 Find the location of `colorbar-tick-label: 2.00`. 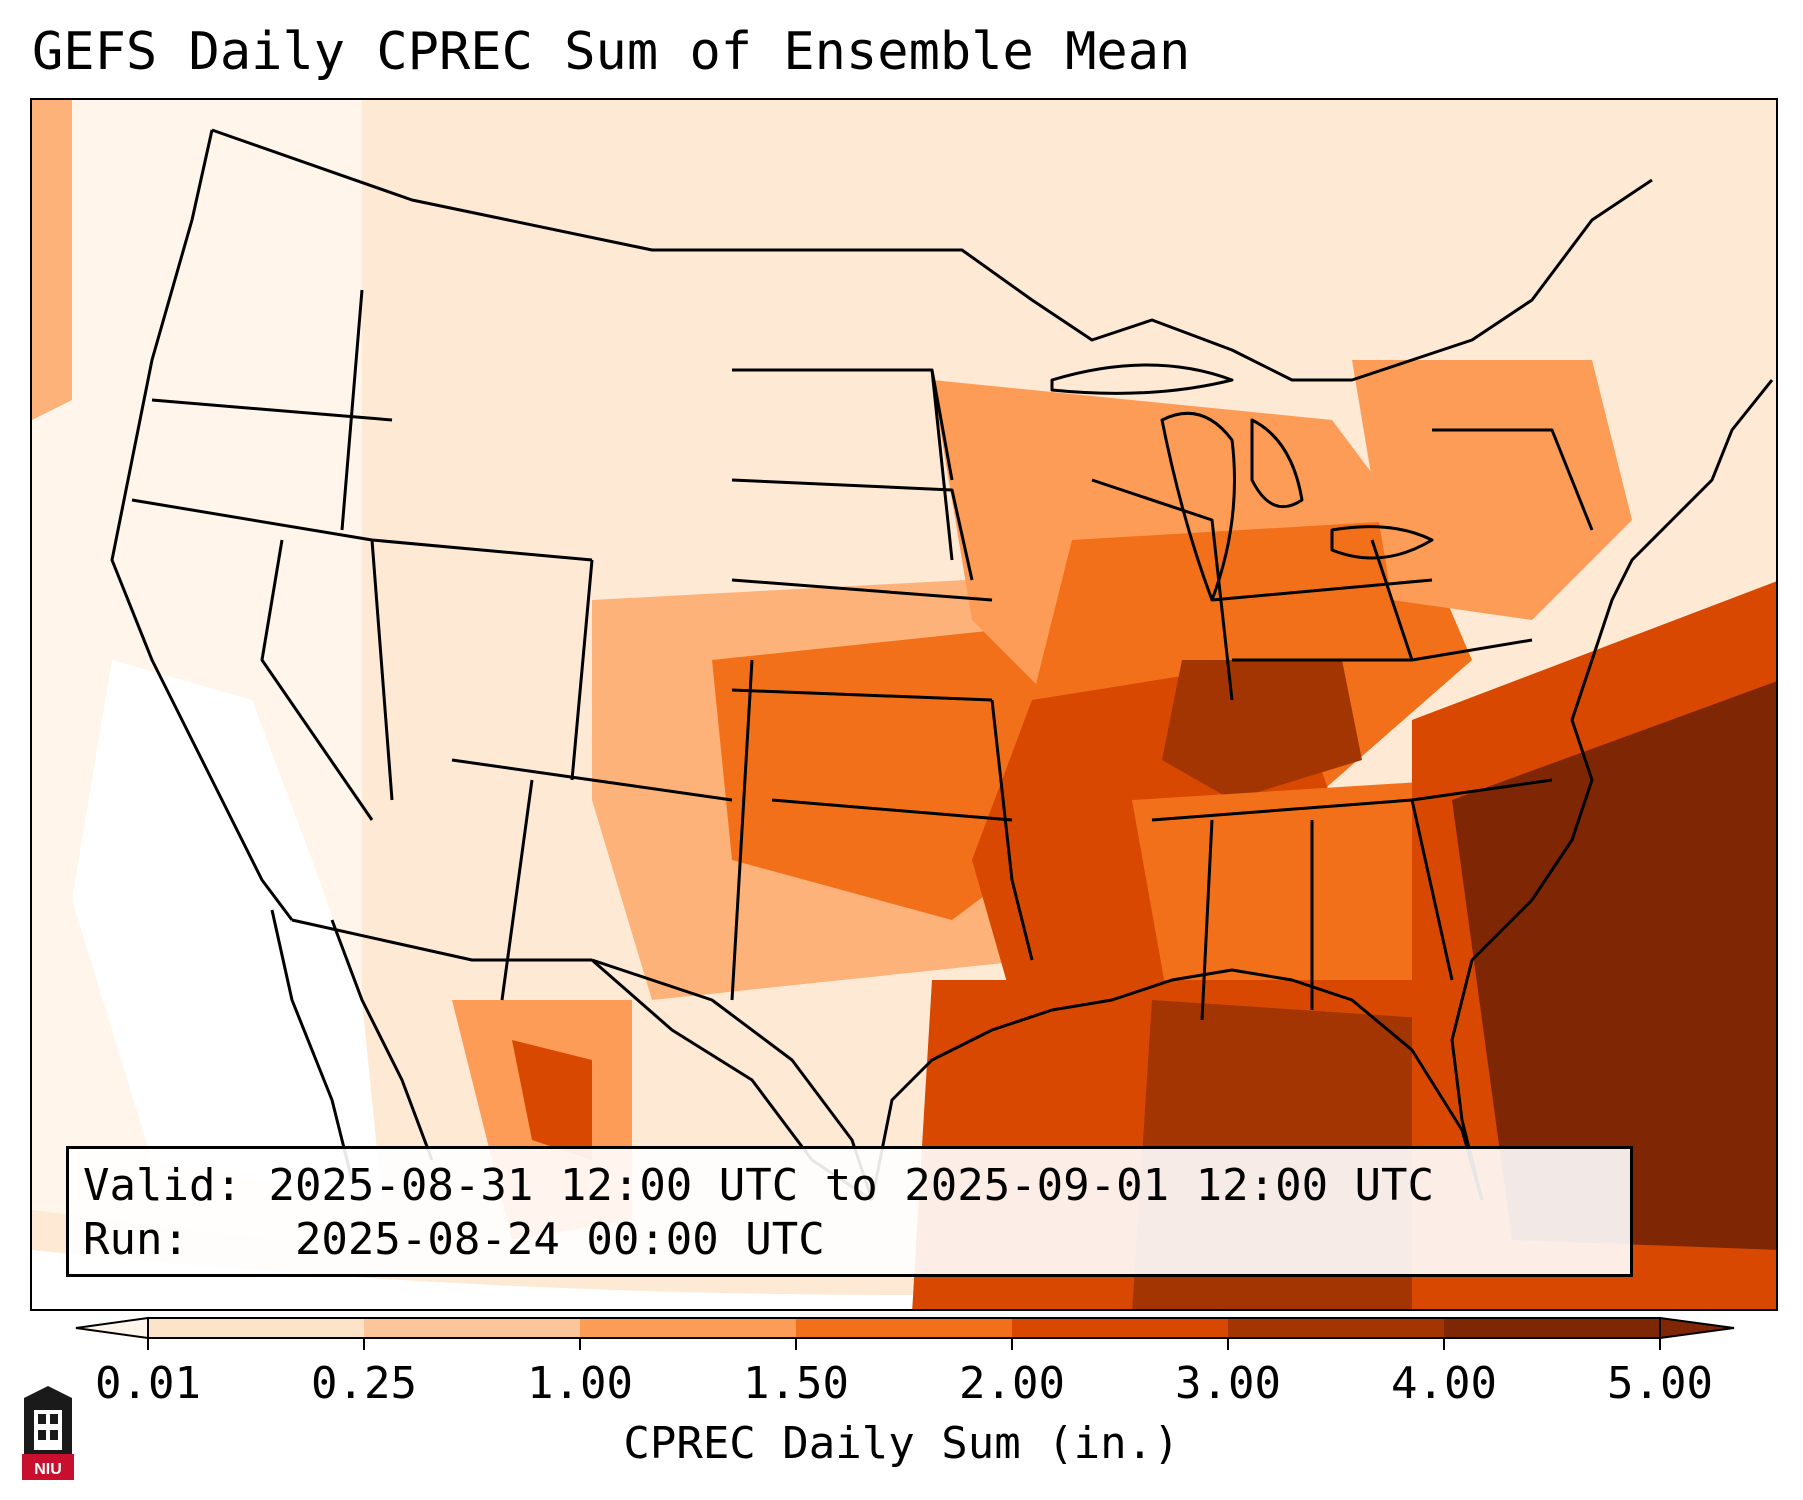

colorbar-tick-label: 2.00 is located at coordinates (1012, 1383).